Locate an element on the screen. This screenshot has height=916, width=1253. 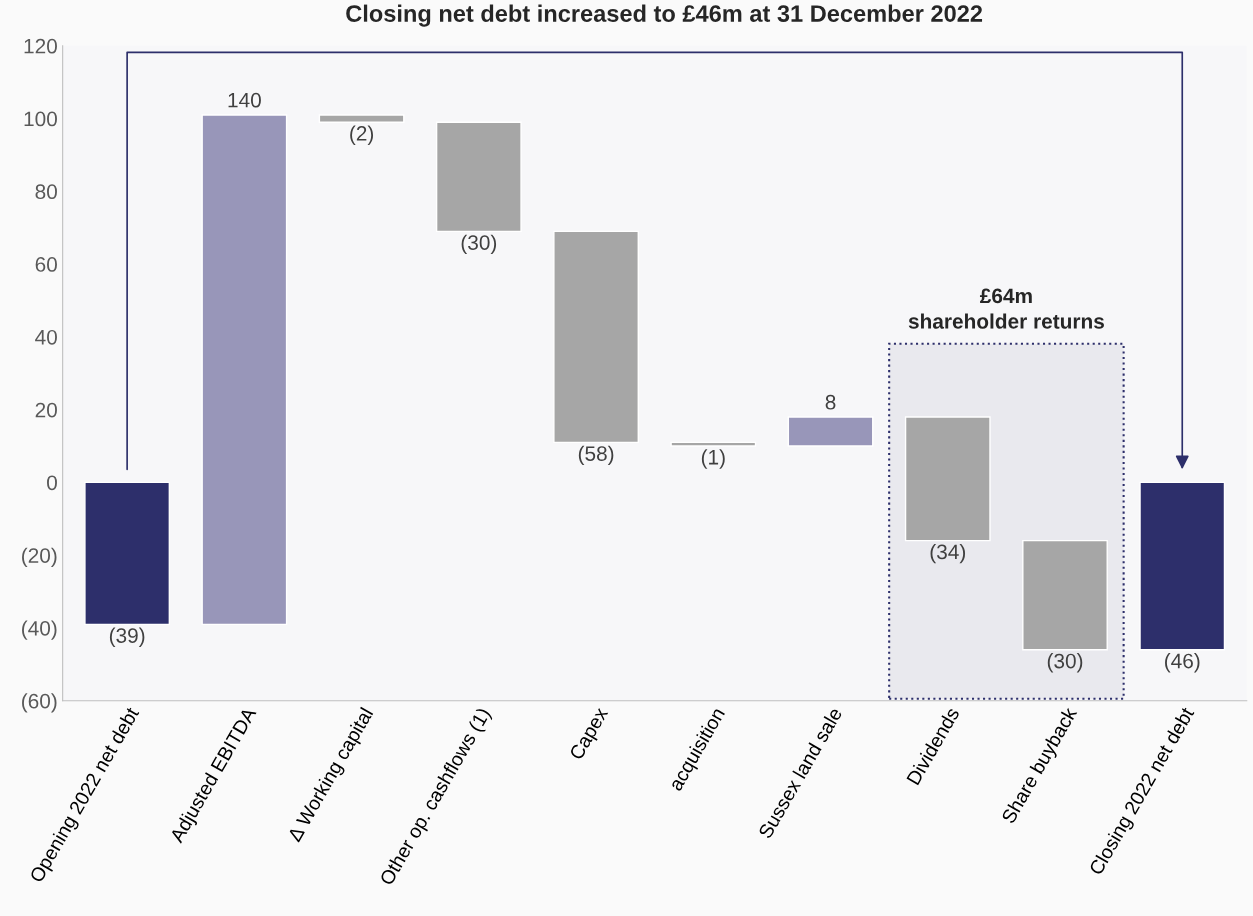
band-label: £64m shareholder returns is located at coordinates (1006, 308).